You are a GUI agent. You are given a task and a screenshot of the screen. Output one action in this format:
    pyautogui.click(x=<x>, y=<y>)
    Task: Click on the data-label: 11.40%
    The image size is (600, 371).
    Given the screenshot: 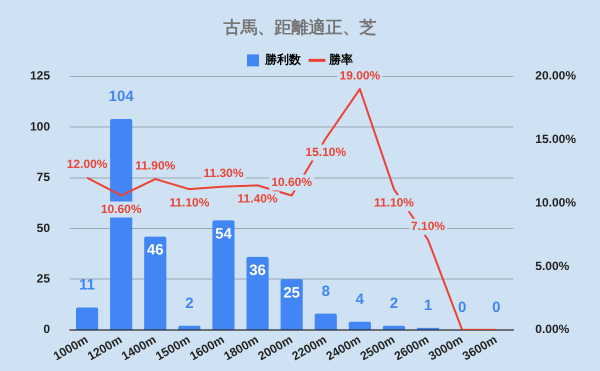 What is the action you would take?
    pyautogui.click(x=258, y=199)
    